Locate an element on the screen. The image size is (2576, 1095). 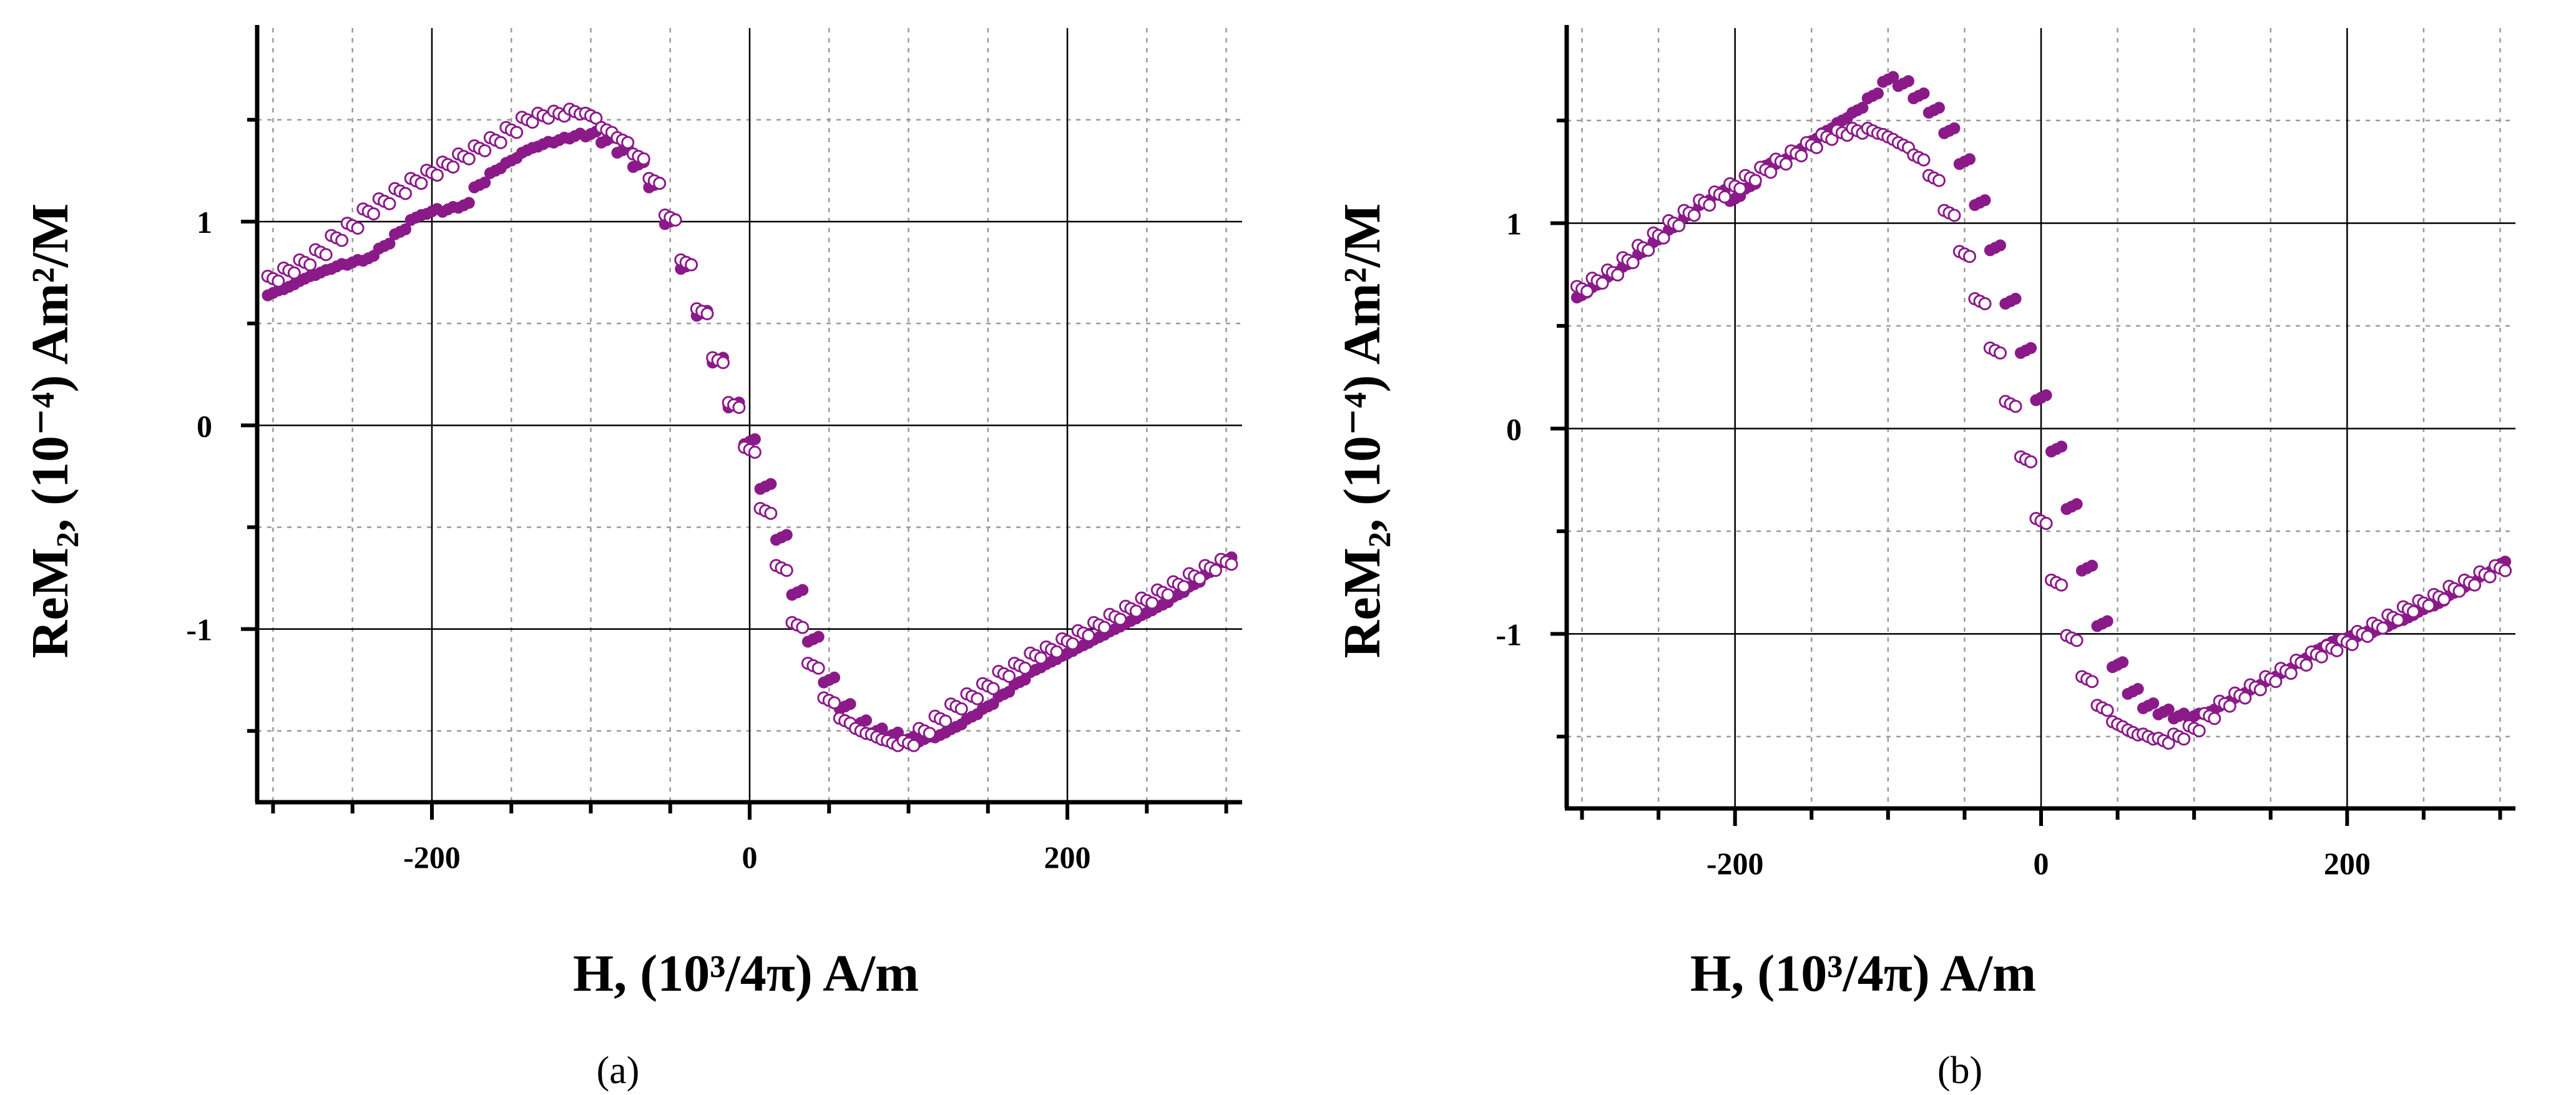
x-tick-label-a: 0 is located at coordinates (750, 857).